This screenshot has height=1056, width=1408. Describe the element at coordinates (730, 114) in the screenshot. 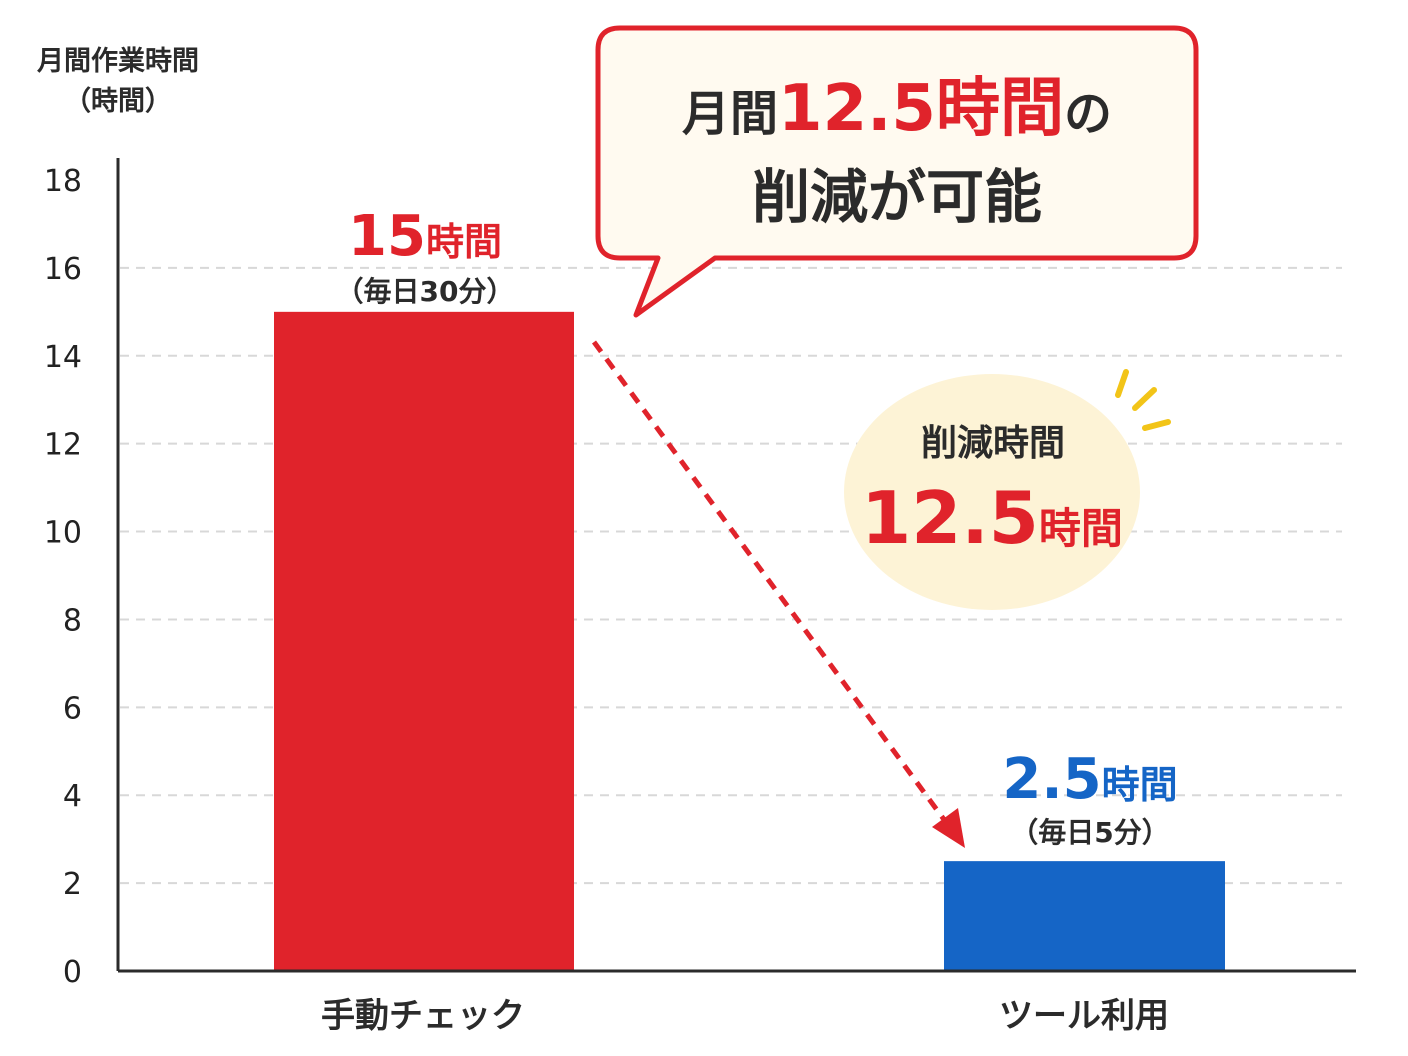

I see `callout-prefix: 月間` at that location.